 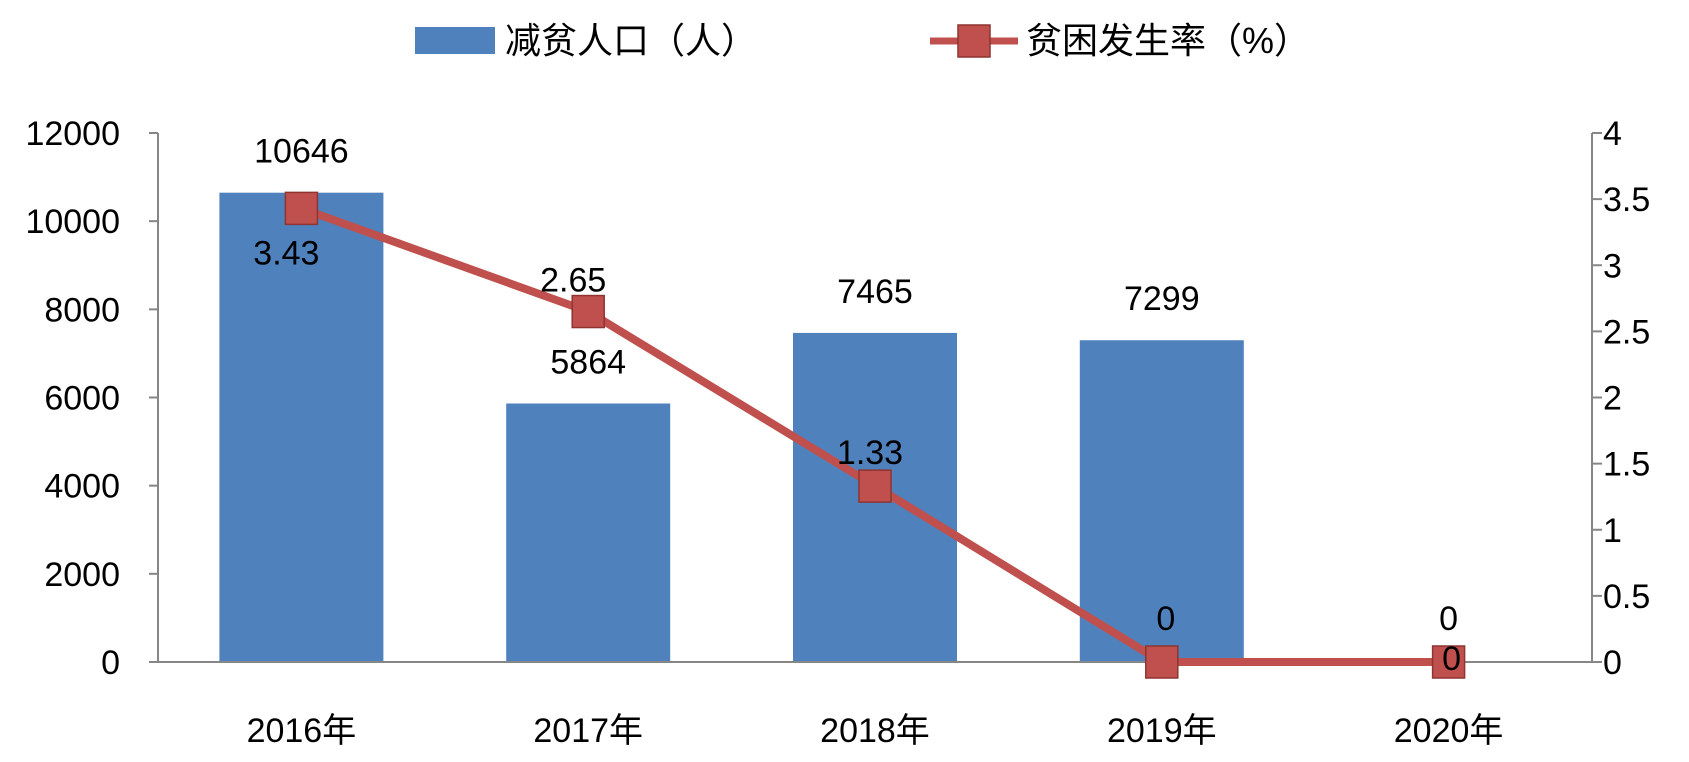 I want to click on bar-2016年, so click(x=301, y=427).